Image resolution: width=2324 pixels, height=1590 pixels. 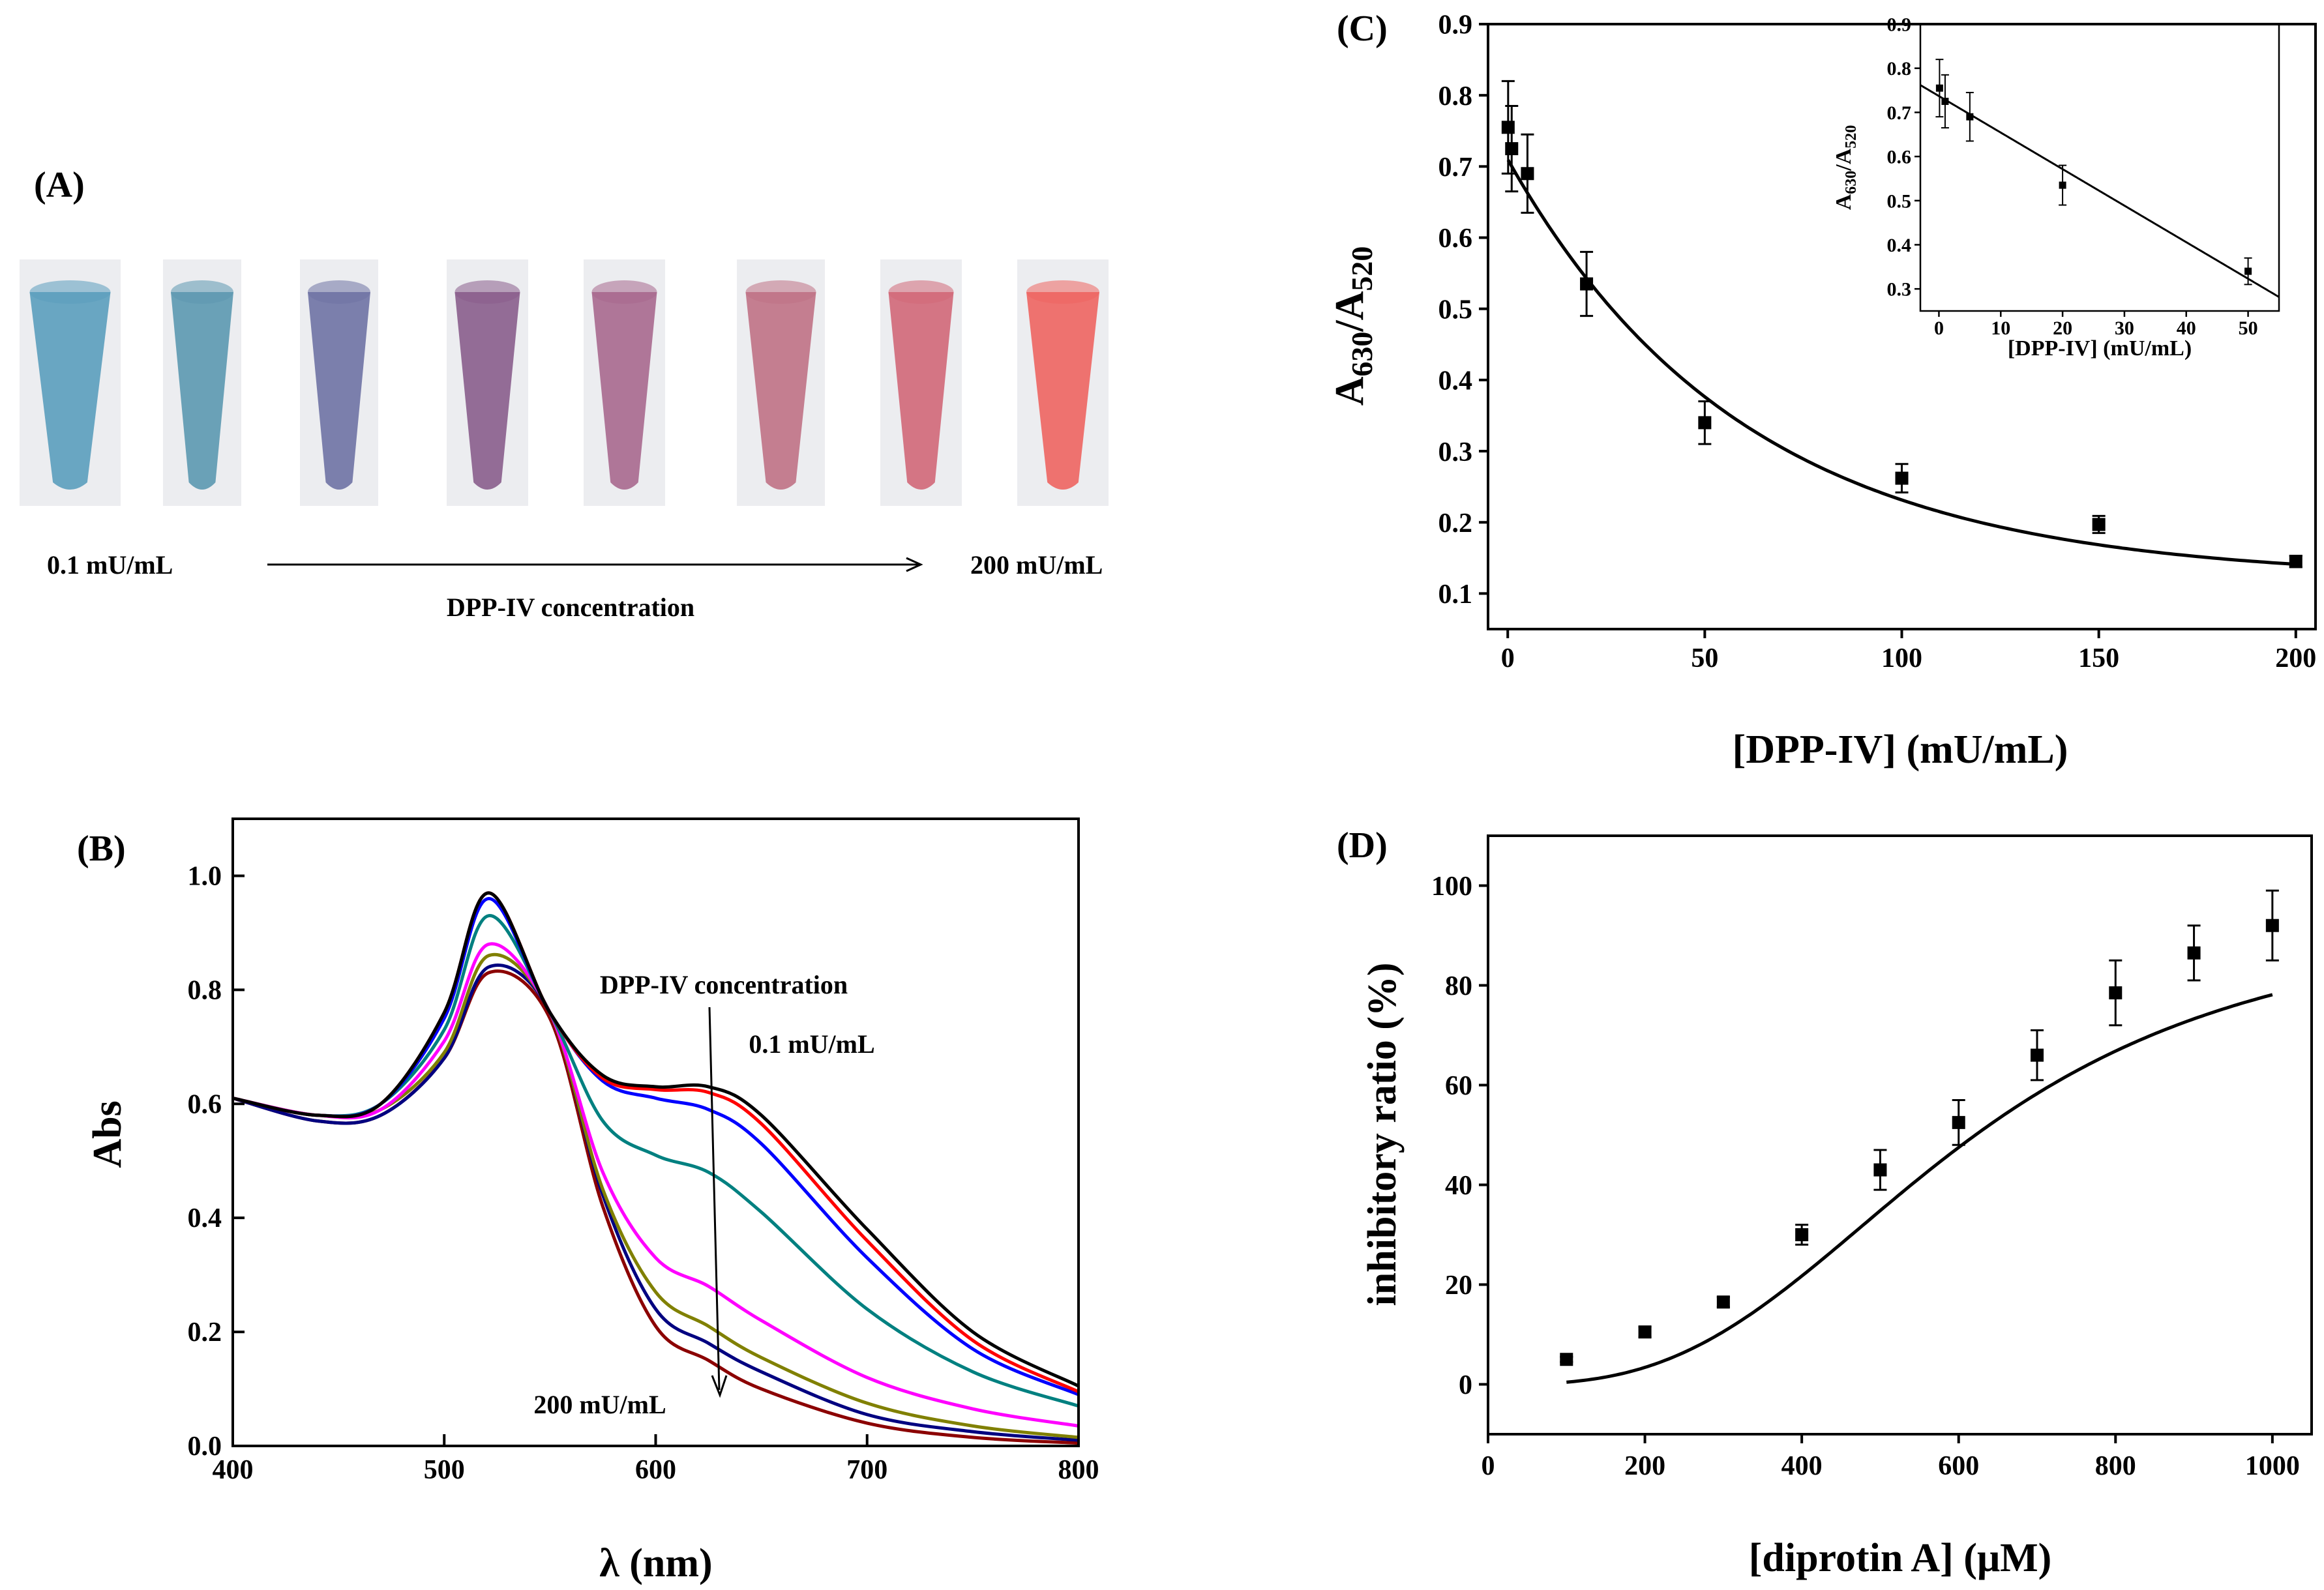 I want to click on panel-b-frame, so click(x=656, y=1132).